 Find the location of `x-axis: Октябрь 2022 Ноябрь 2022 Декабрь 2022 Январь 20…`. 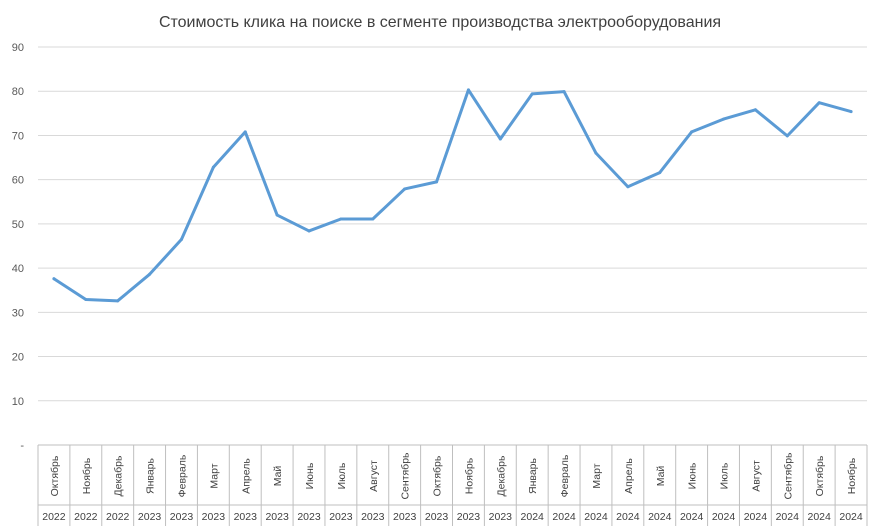

x-axis: Октябрь 2022 Ноябрь 2022 Декабрь 2022 Январь 20… is located at coordinates (452, 485).